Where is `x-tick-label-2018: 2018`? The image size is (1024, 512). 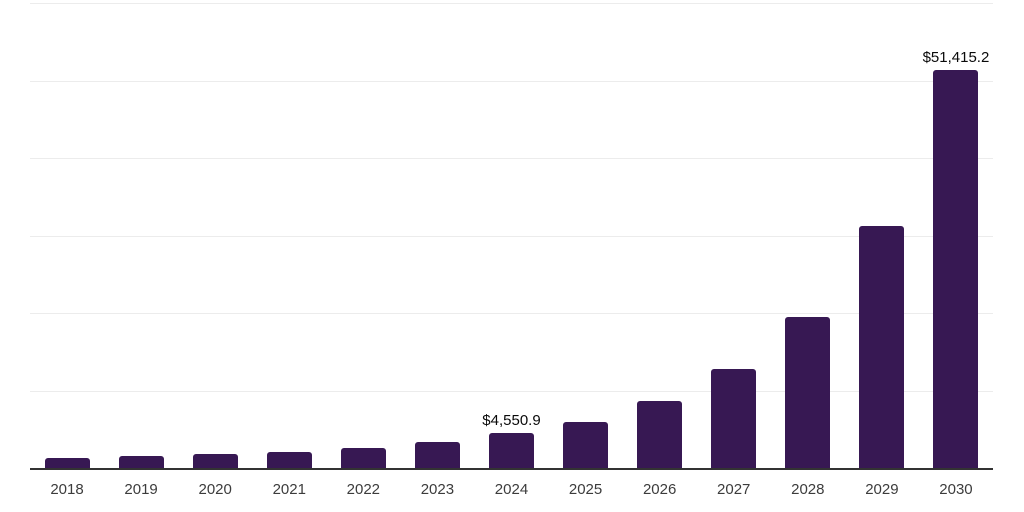
x-tick-label-2018: 2018 is located at coordinates (67, 489).